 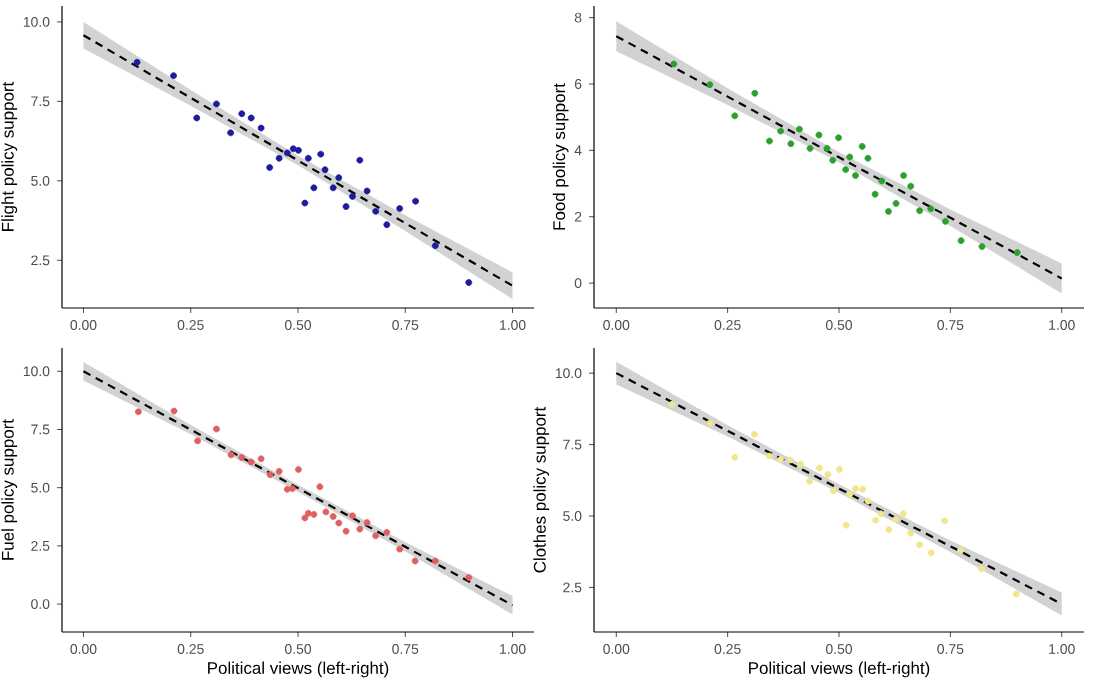 What do you see at coordinates (560, 156) in the screenshot?
I see `y-axis-title: Food policy support` at bounding box center [560, 156].